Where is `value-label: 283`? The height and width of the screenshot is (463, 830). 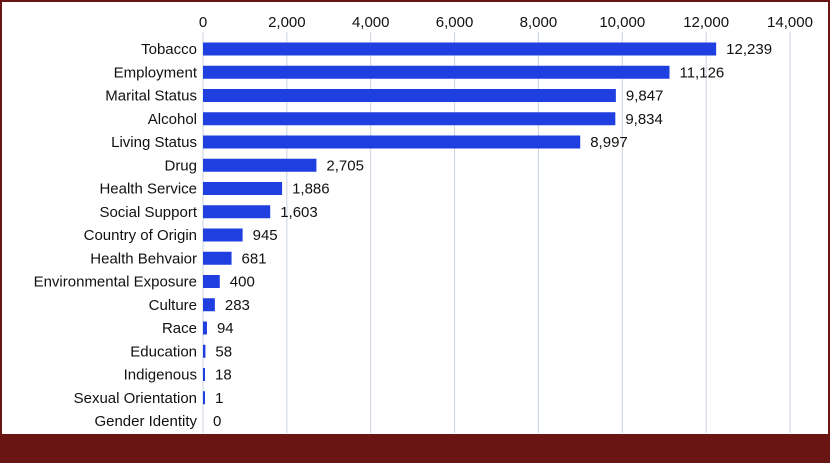 value-label: 283 is located at coordinates (237, 305).